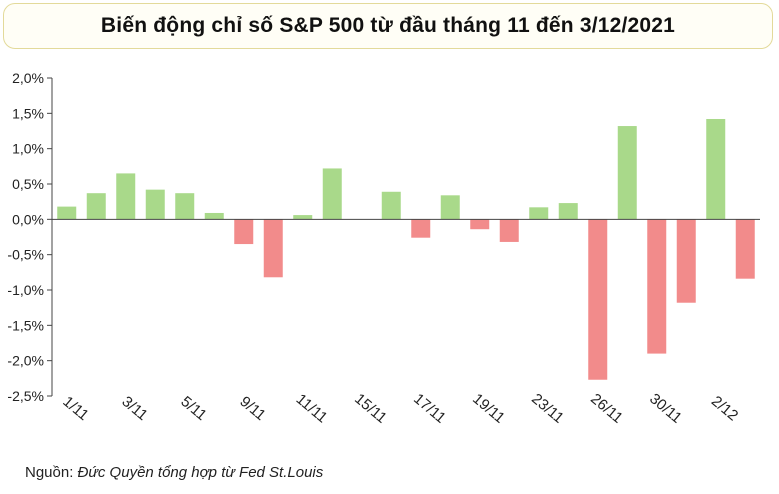 This screenshot has width=779, height=494. What do you see at coordinates (28, 219) in the screenshot?
I see `y-tick-label: 0,0%` at bounding box center [28, 219].